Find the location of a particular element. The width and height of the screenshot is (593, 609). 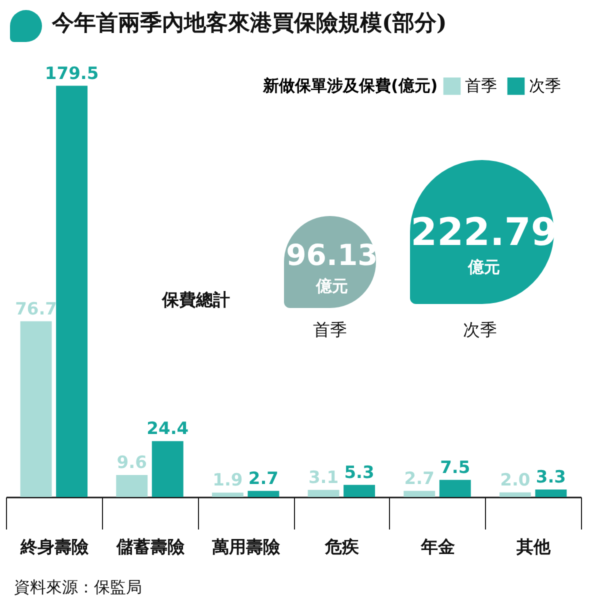

annotation: 首季 is located at coordinates (330, 331).